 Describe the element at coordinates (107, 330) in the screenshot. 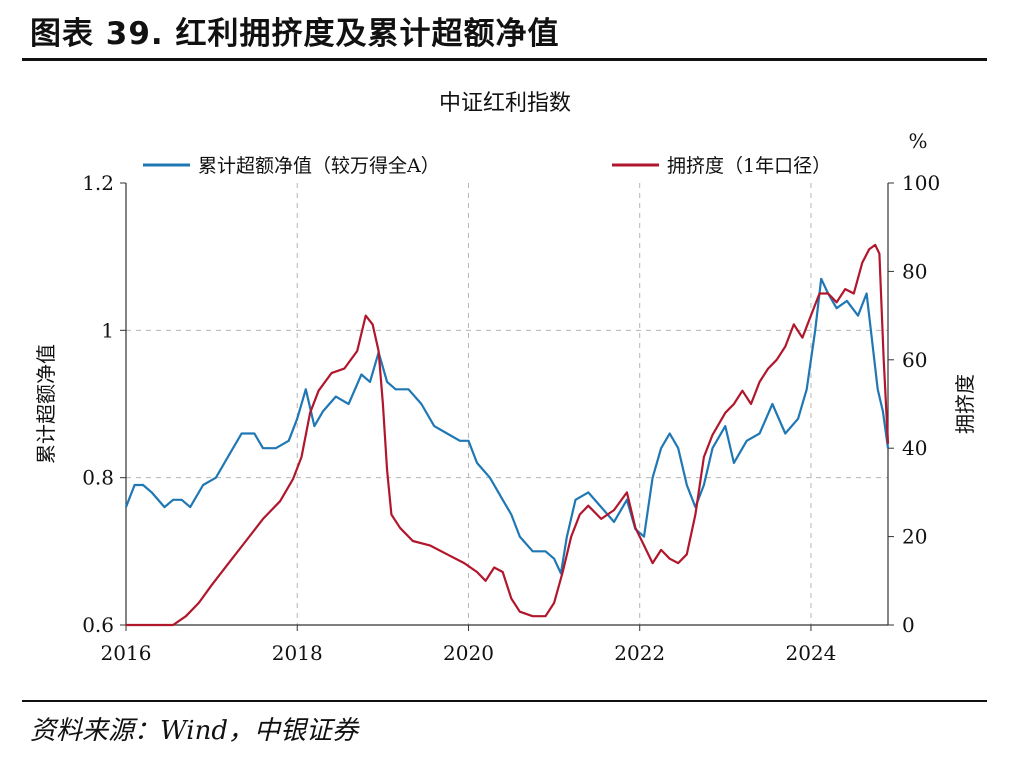

I see `y-tick-label-1: 1` at that location.